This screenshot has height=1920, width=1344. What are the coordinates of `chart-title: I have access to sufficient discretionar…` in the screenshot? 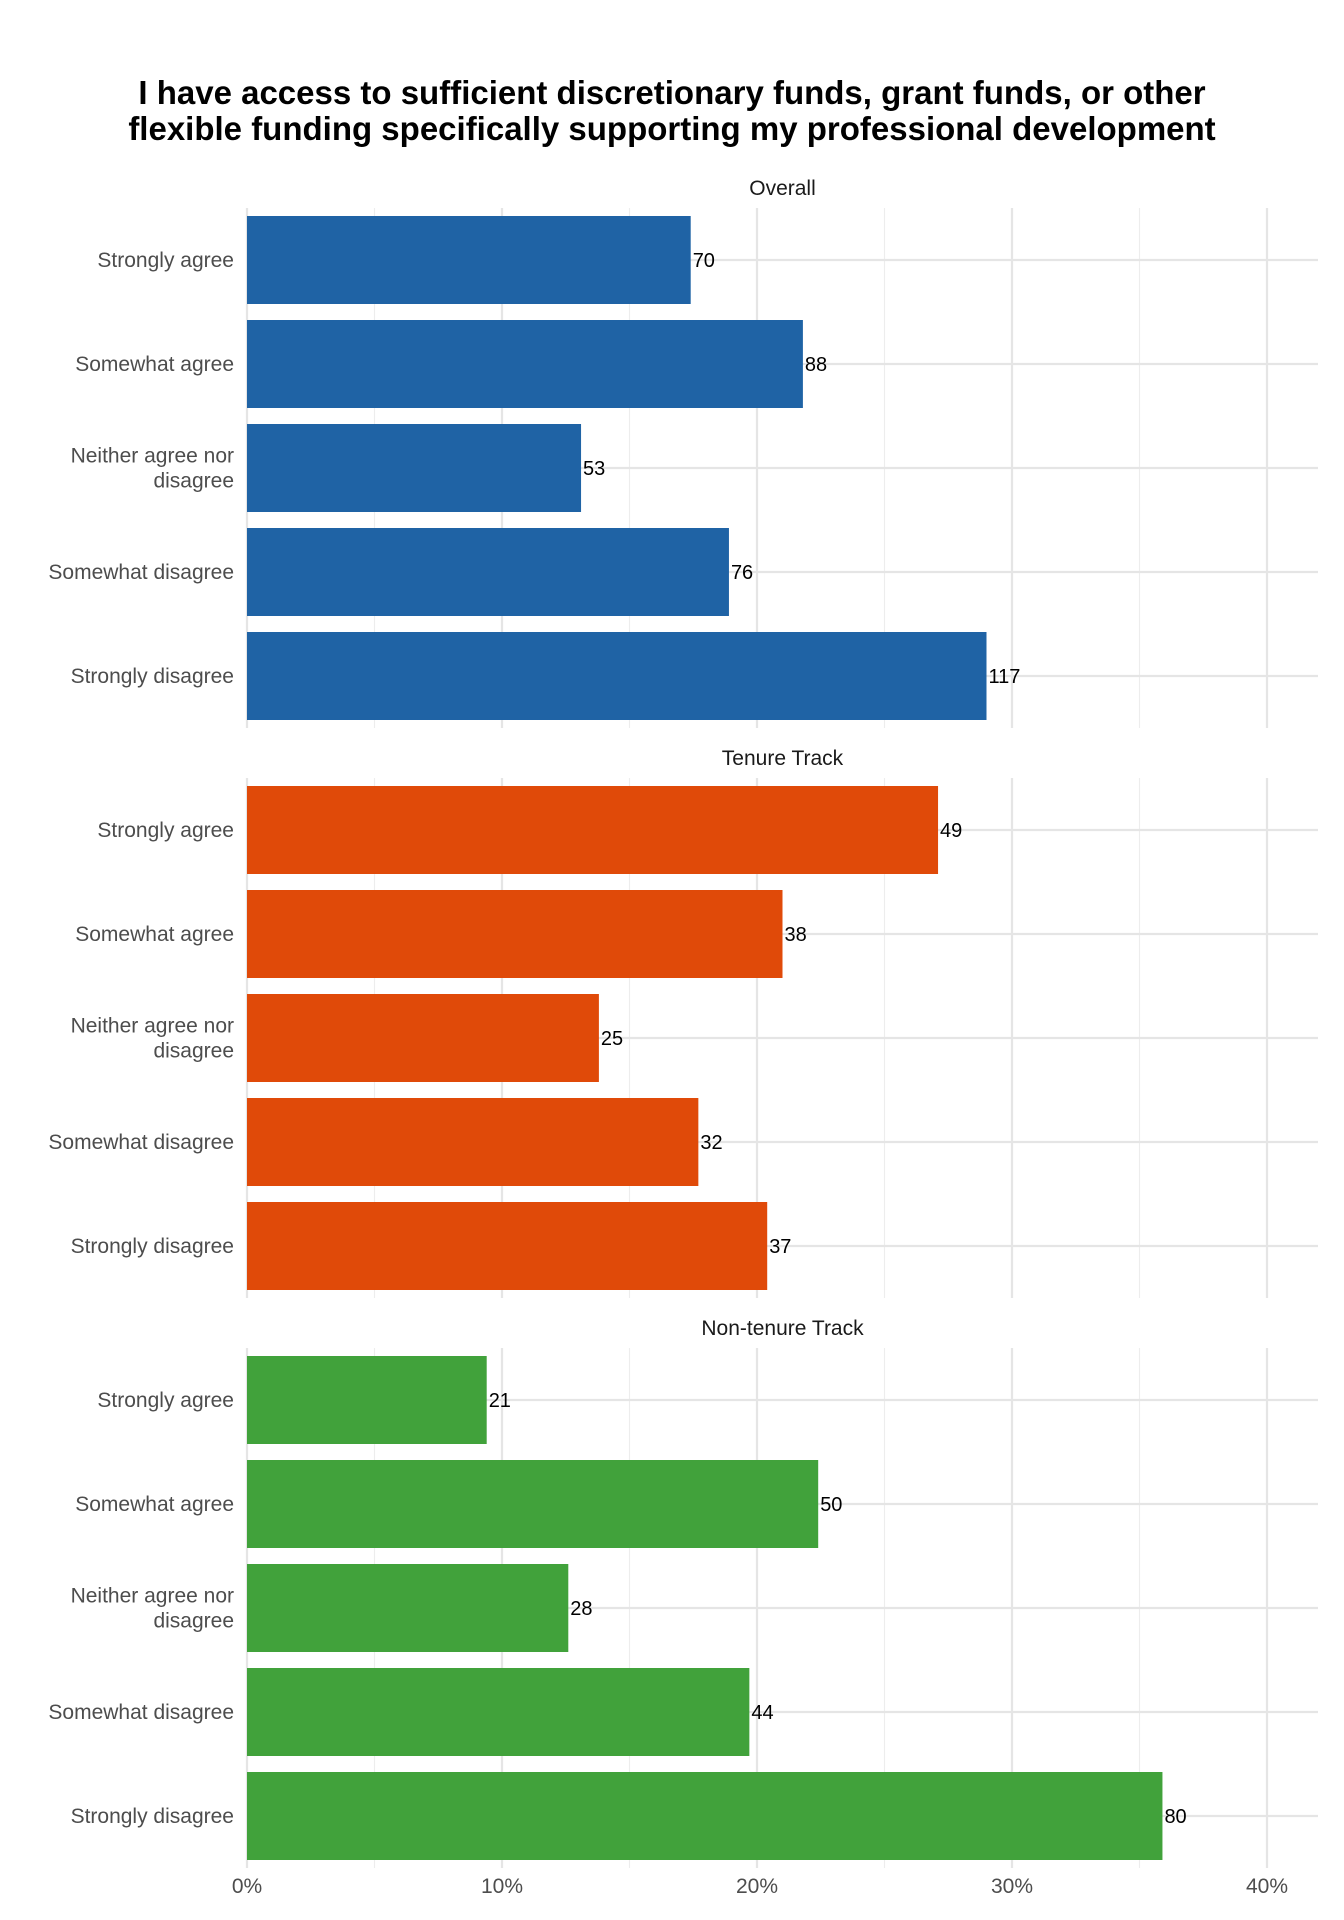 It's located at (671, 110).